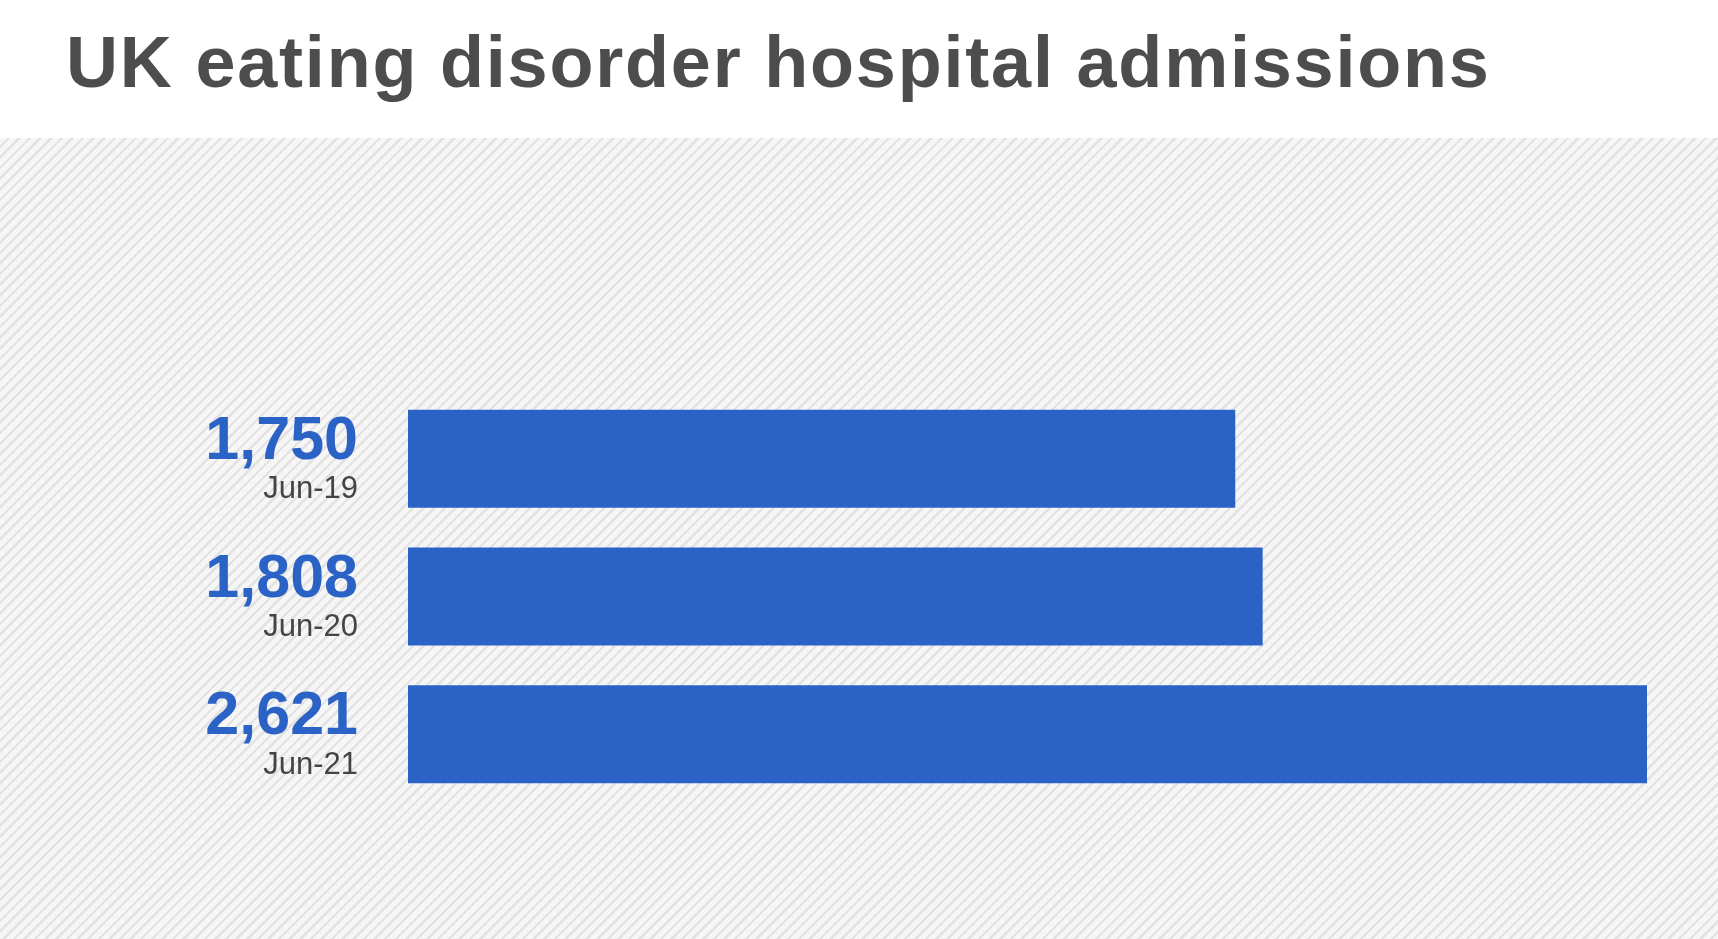 This screenshot has width=1718, height=939. Describe the element at coordinates (281, 575) in the screenshot. I see `data-label: 1,808` at that location.